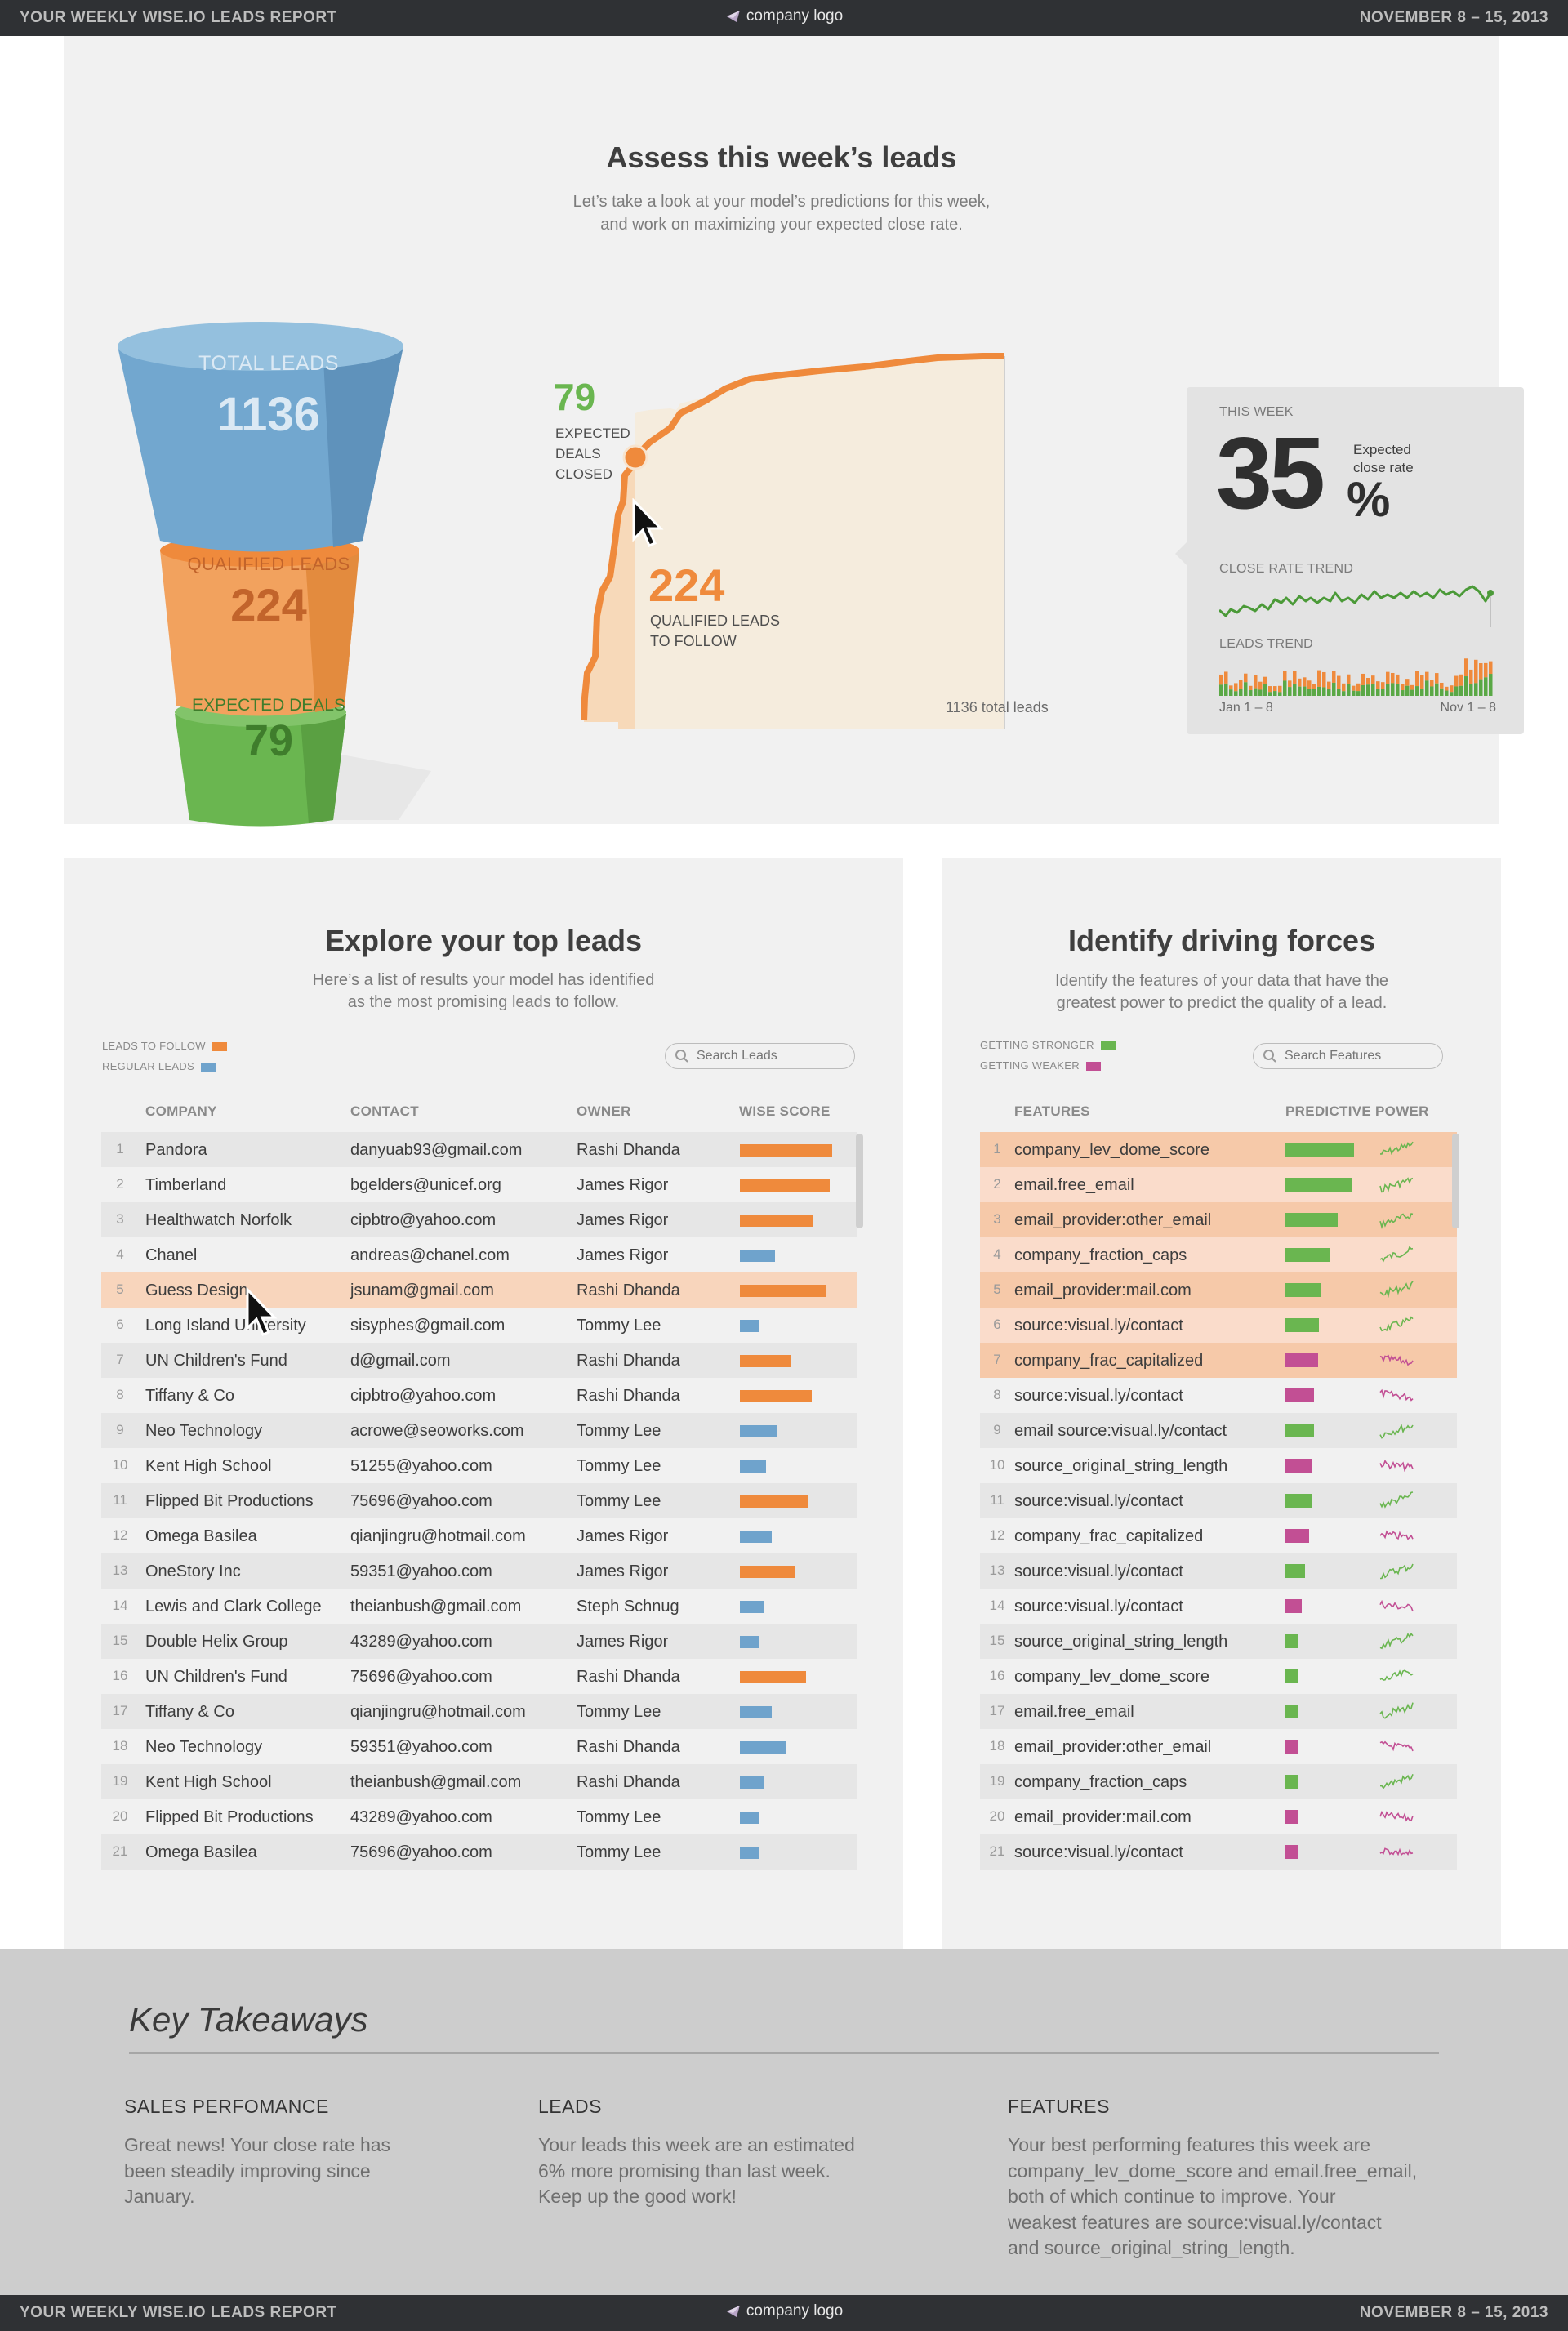 Image resolution: width=1568 pixels, height=2331 pixels. What do you see at coordinates (181, 1111) in the screenshot?
I see `col-company: COMPANY` at bounding box center [181, 1111].